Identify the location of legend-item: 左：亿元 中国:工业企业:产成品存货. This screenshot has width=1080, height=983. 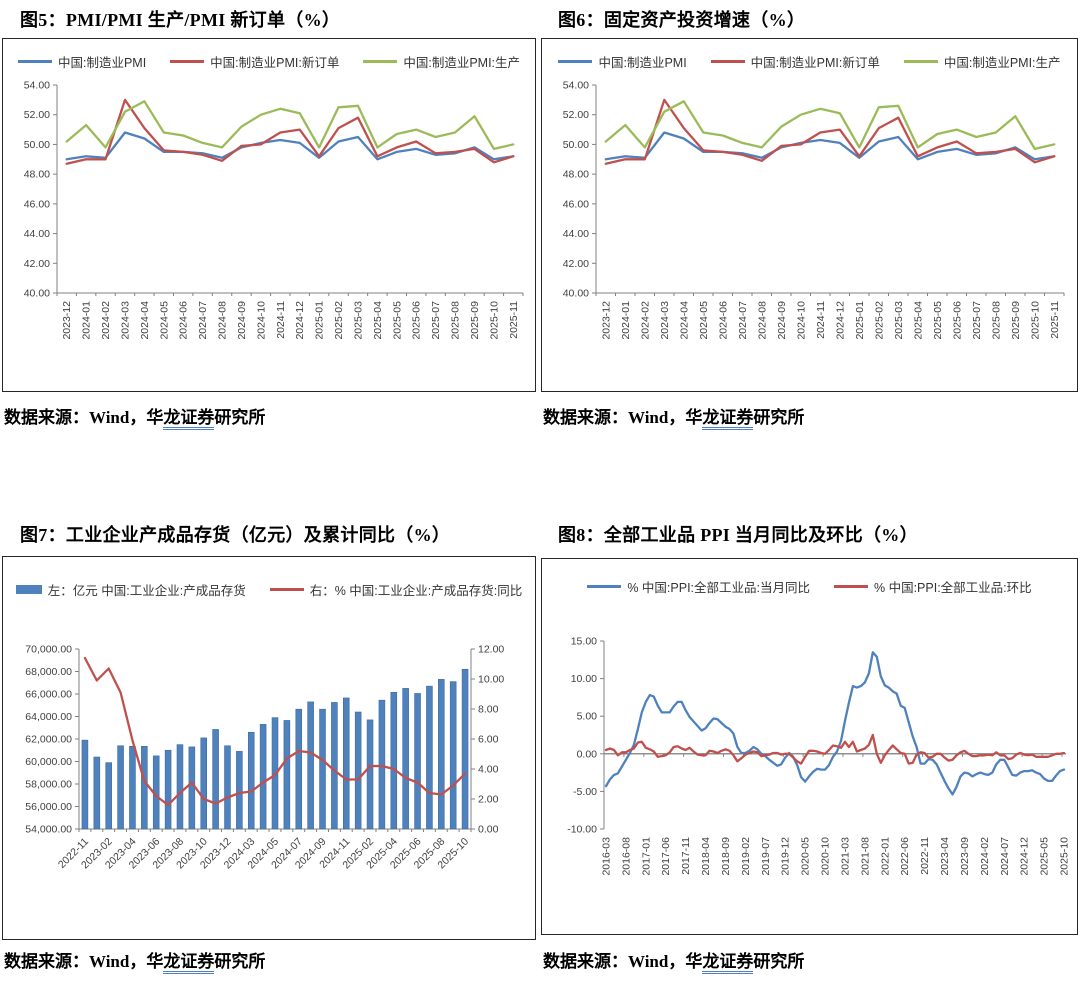
(130, 589).